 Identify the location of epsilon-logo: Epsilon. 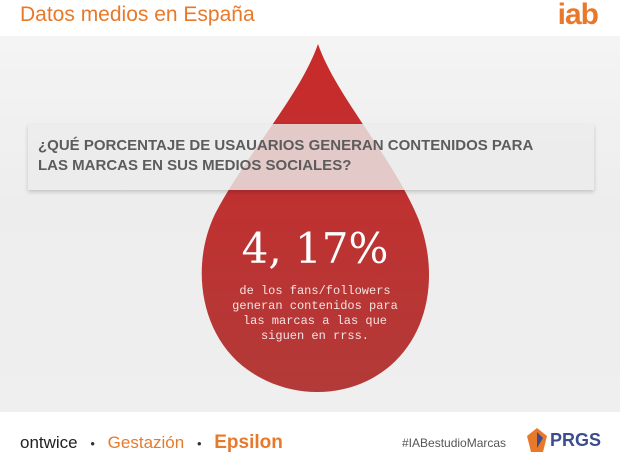
(248, 442).